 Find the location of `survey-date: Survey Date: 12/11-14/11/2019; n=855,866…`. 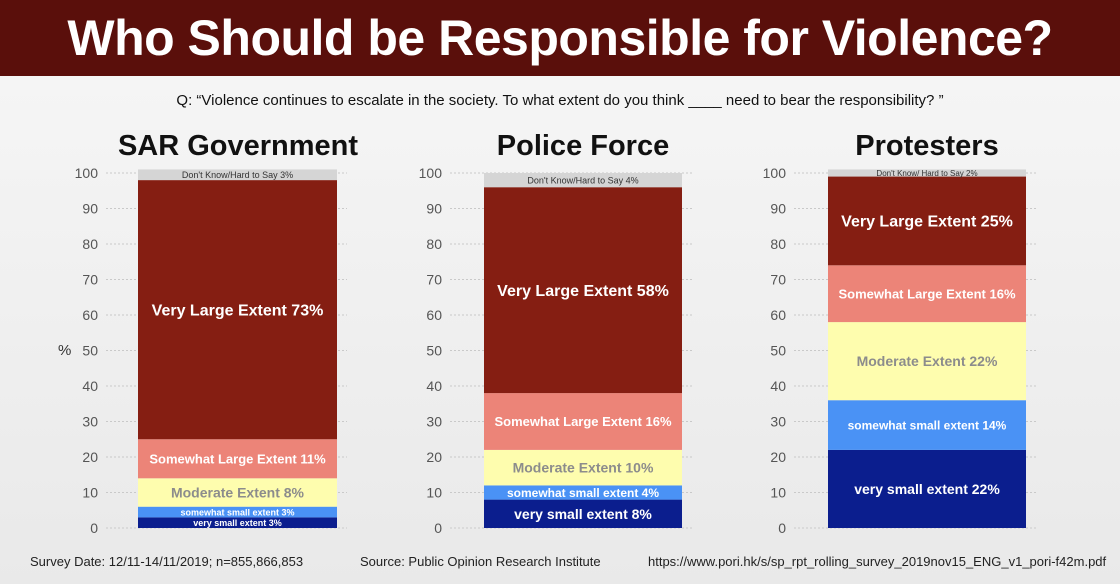

survey-date: Survey Date: 12/11-14/11/2019; n=855,866… is located at coordinates (167, 561).